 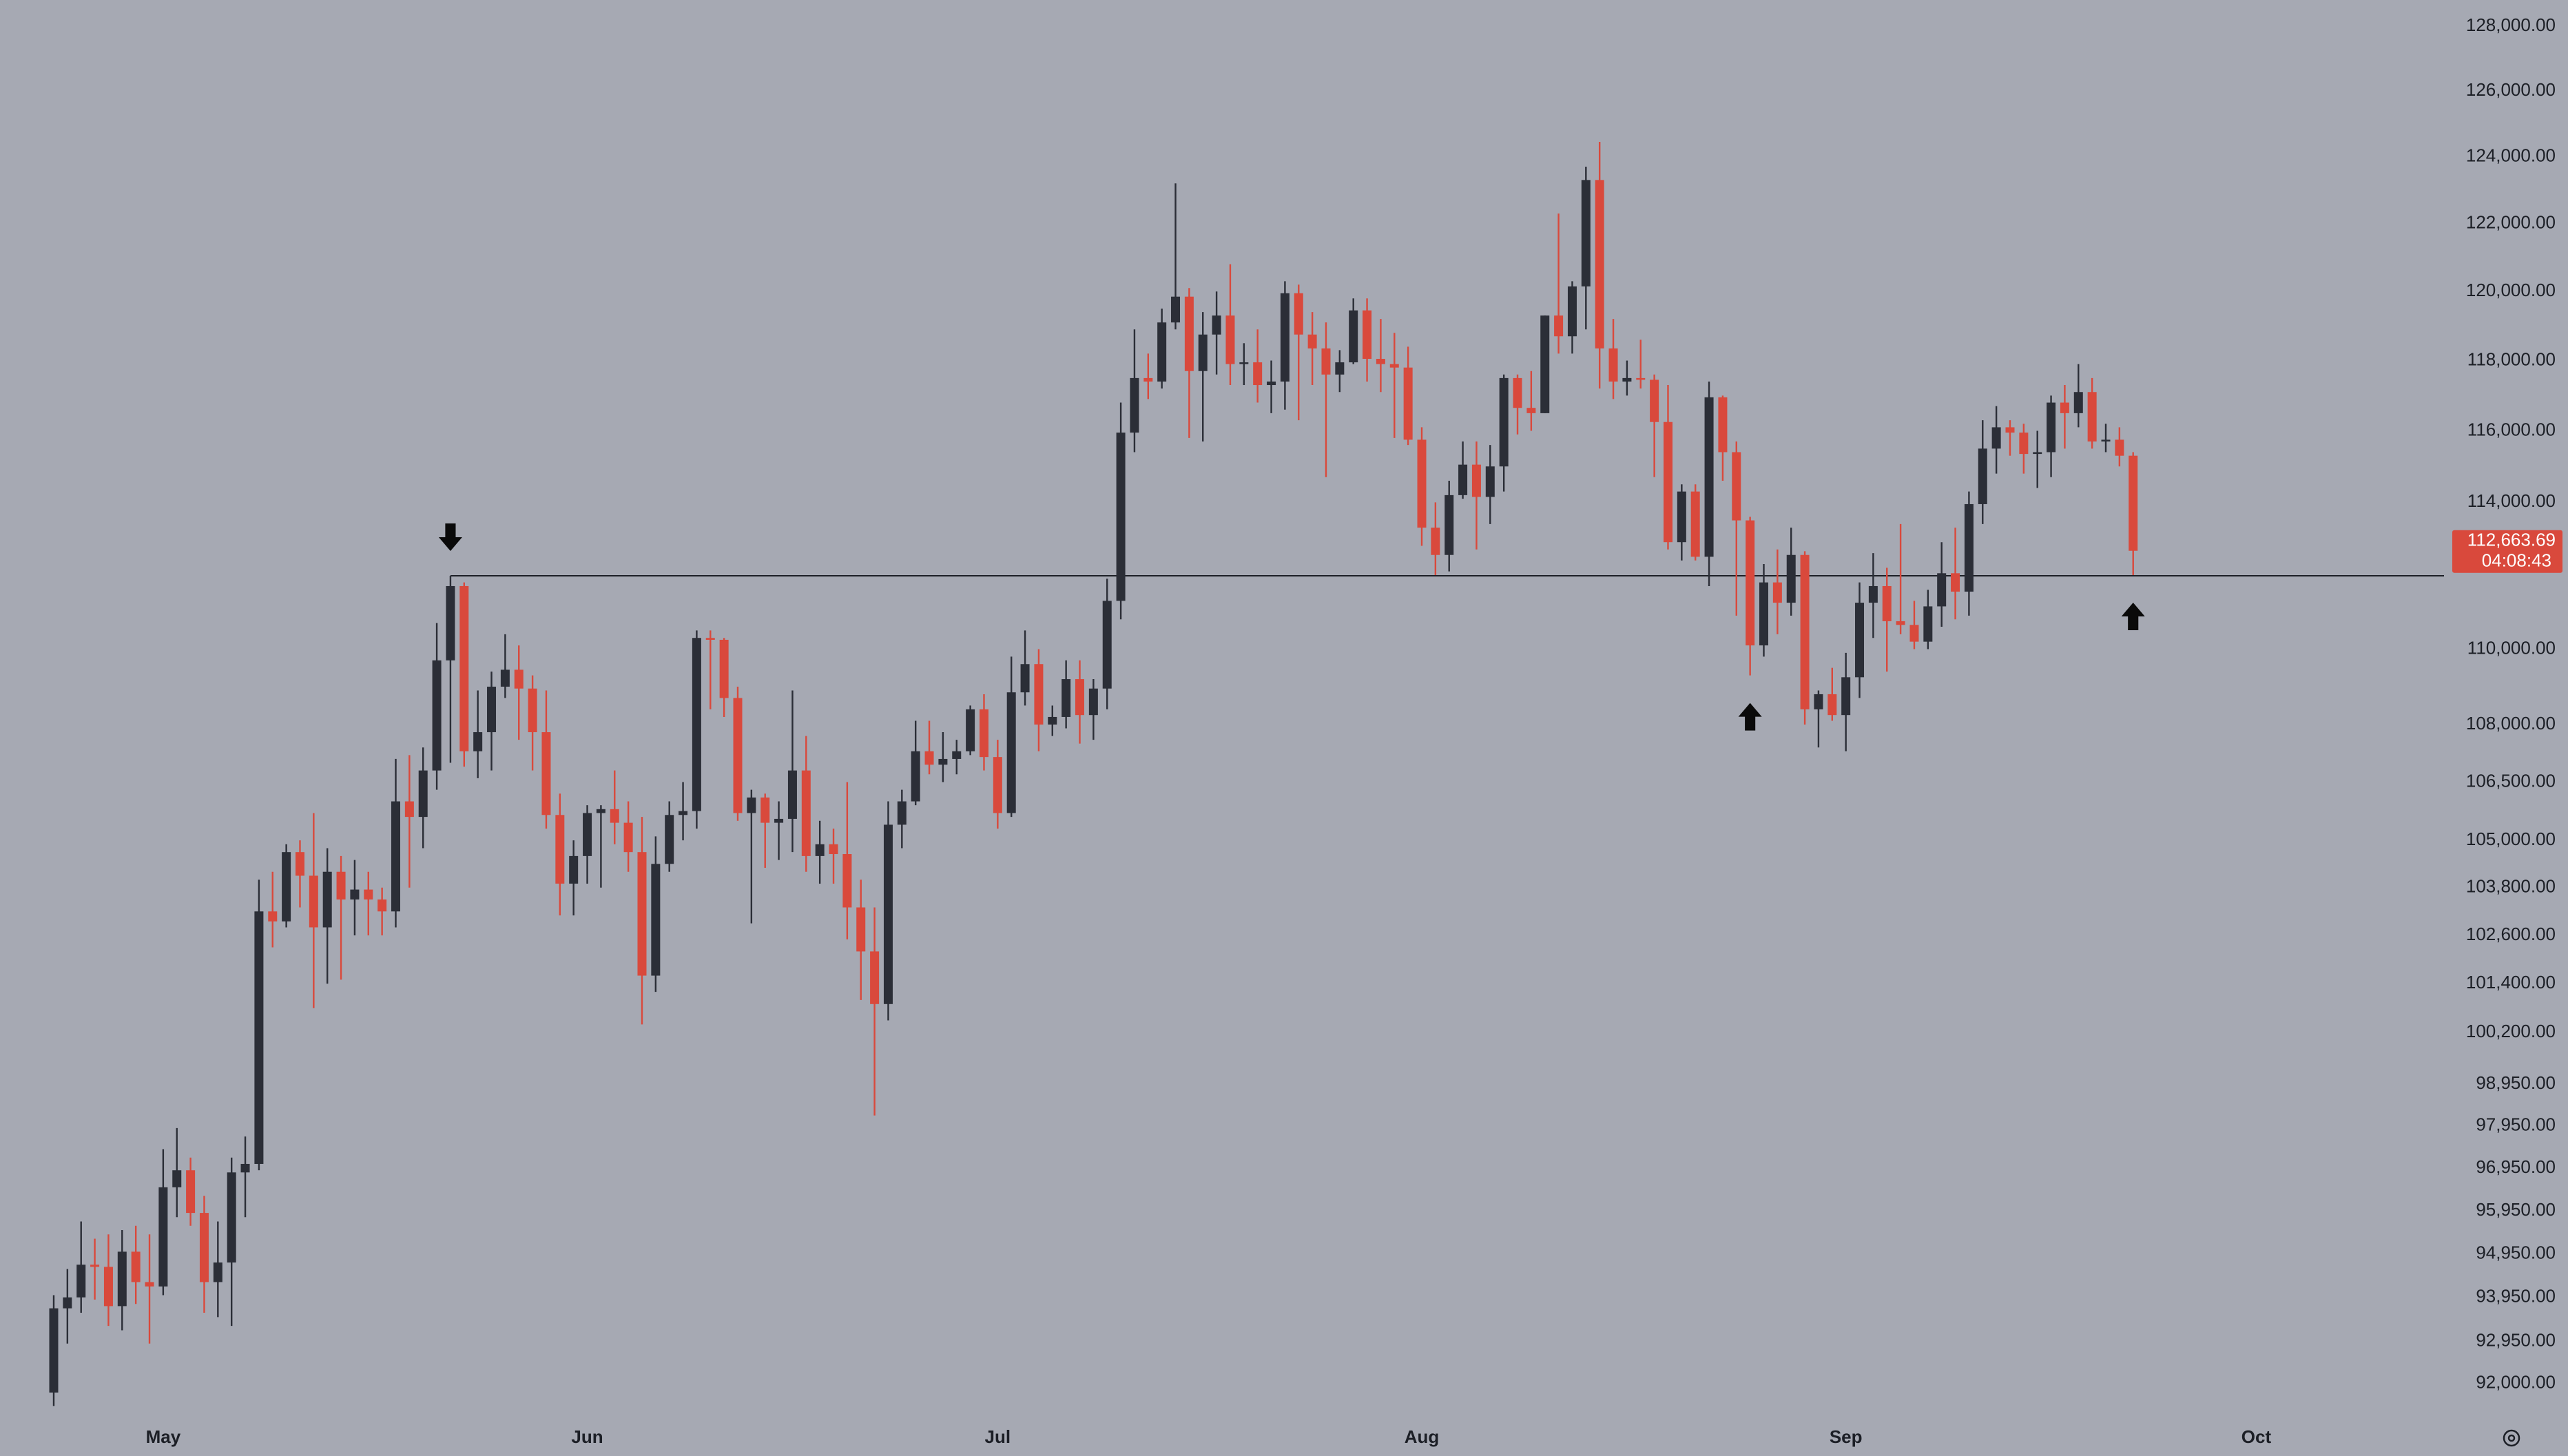 What do you see at coordinates (2511, 982) in the screenshot?
I see `y-tick-label: 101,400.00` at bounding box center [2511, 982].